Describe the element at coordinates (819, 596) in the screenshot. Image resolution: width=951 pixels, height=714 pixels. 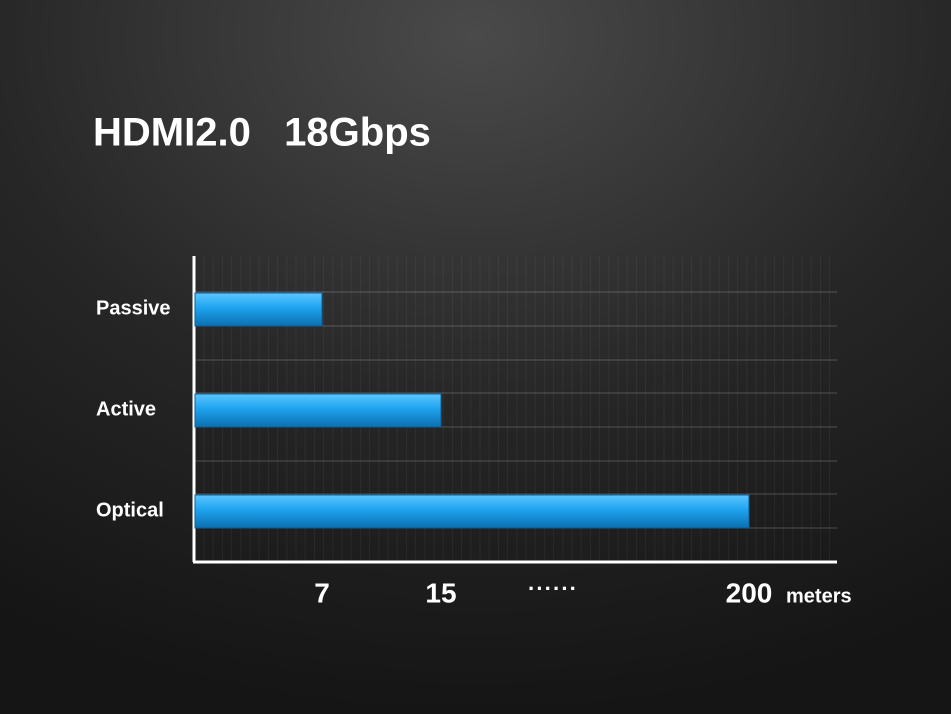
I see `x-unit: meters` at that location.